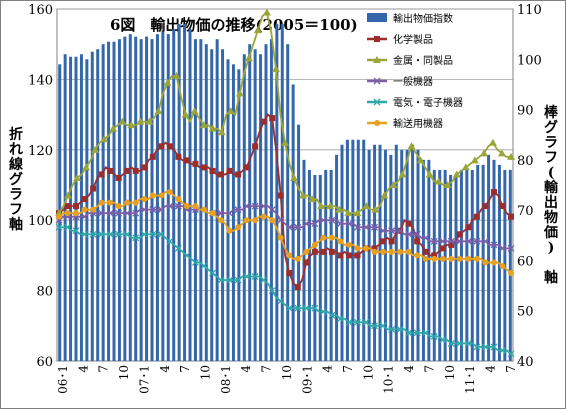 The image size is (566, 409). I want to click on y-axis-left-label: 折れ線グラフ軸, so click(16, 180).